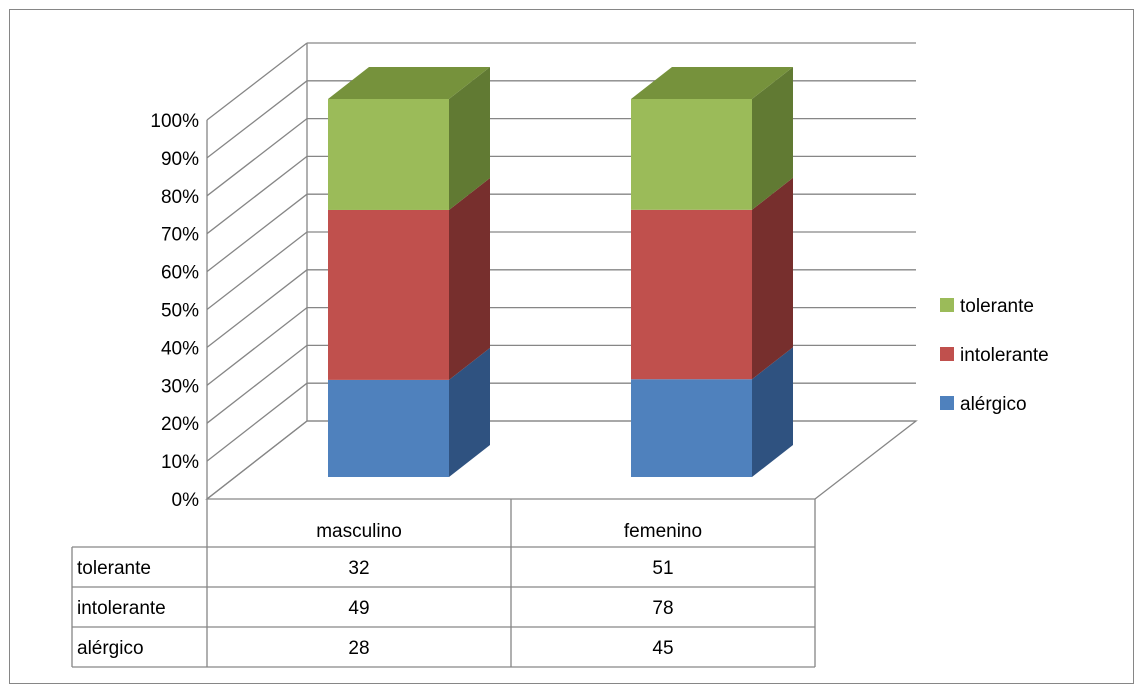  I want to click on chart-floor, so click(561, 460).